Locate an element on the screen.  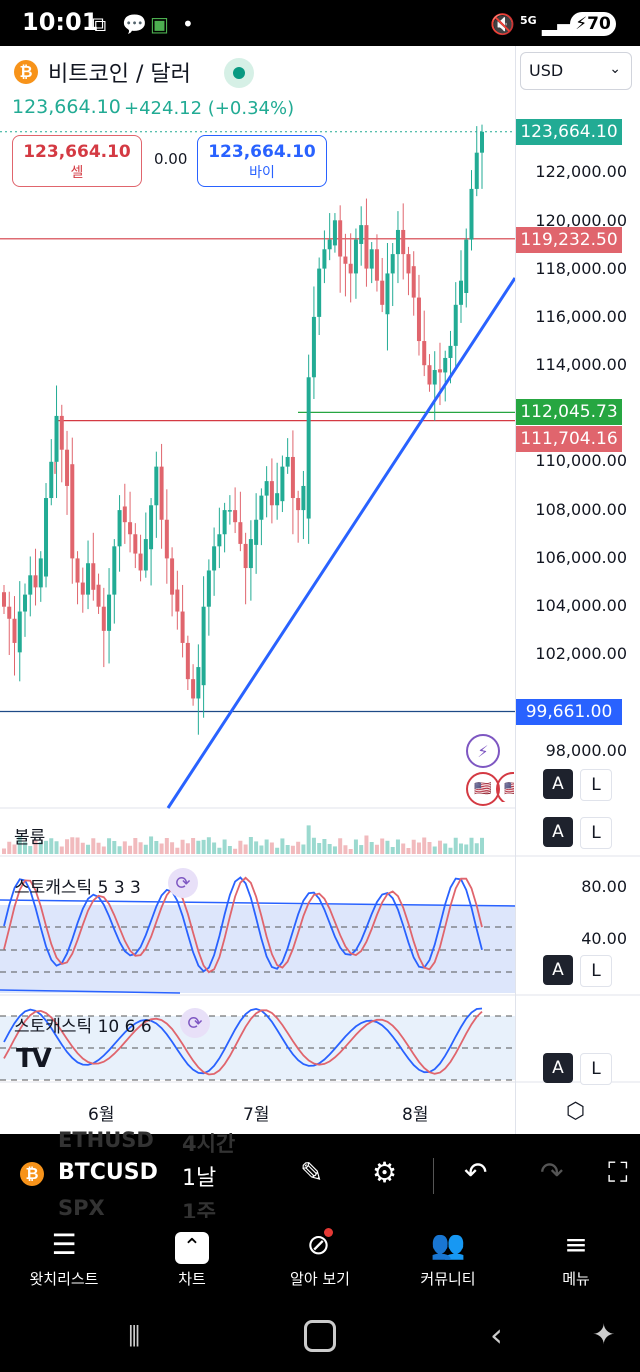
currency-select: USD ⌄ is located at coordinates (576, 71).